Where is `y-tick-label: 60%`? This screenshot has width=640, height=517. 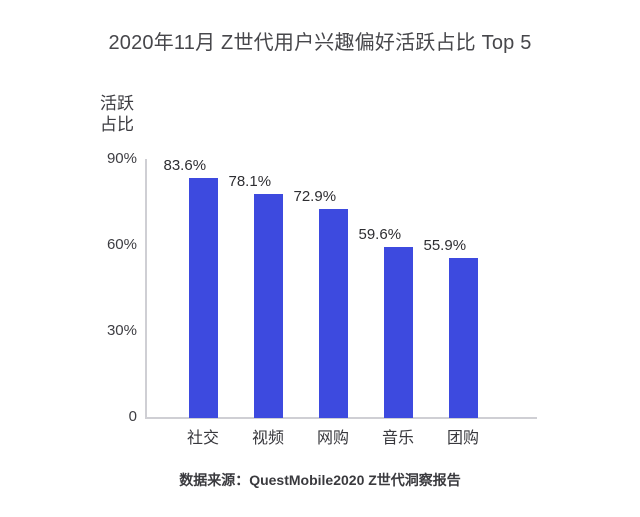
y-tick-label: 60% is located at coordinates (121, 244).